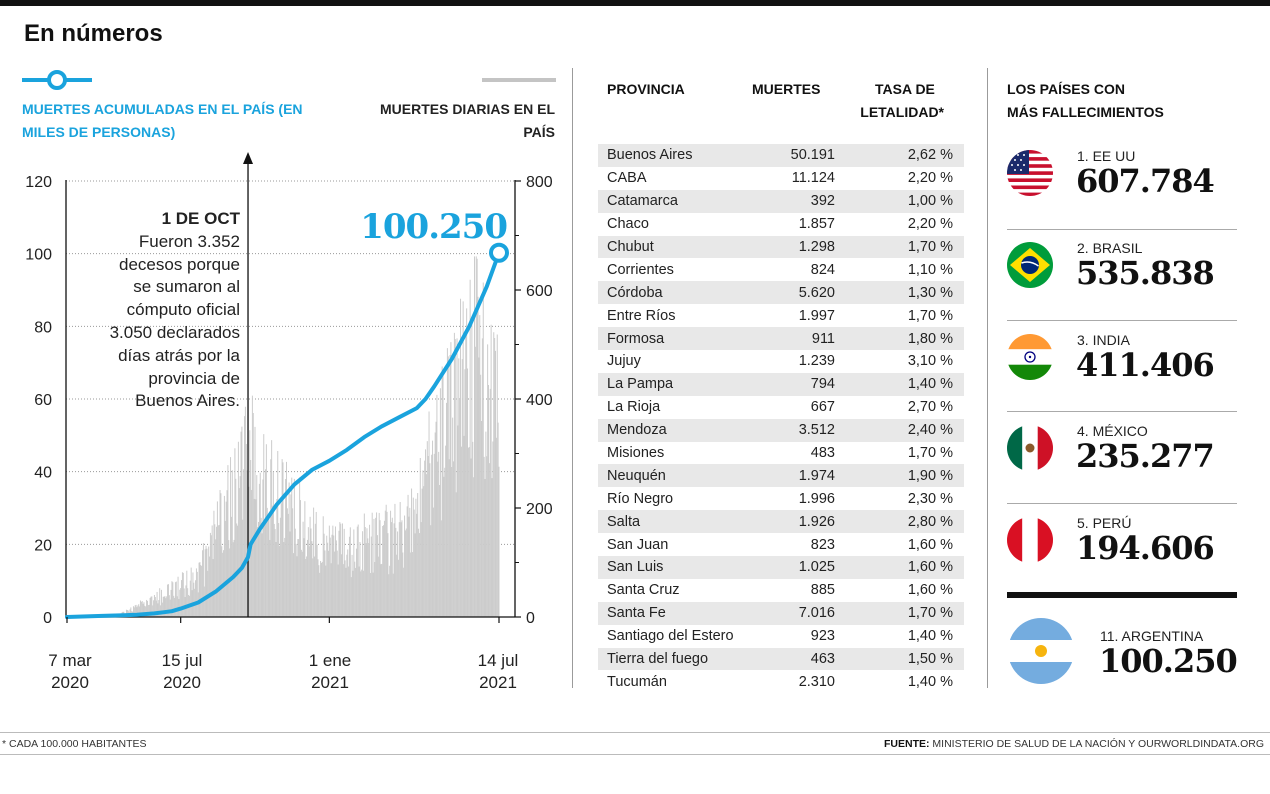  What do you see at coordinates (1110, 248) in the screenshot?
I see `country-rank: 2. BRASIL` at bounding box center [1110, 248].